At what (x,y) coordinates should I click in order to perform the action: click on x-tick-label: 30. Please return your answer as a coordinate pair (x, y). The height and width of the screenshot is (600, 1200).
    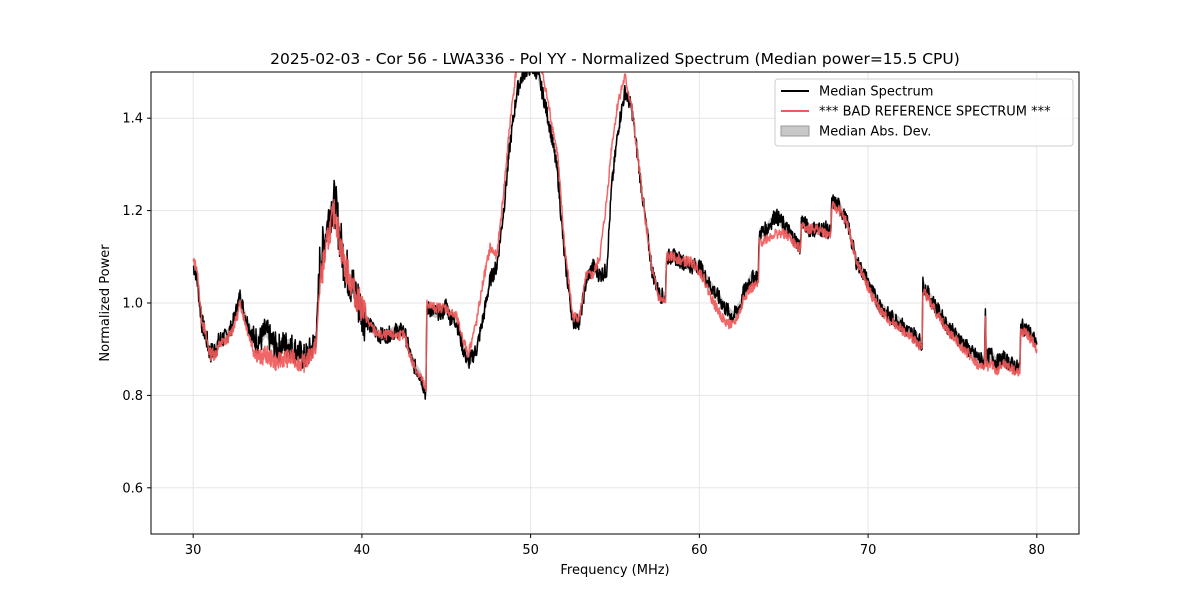
    Looking at the image, I should click on (193, 550).